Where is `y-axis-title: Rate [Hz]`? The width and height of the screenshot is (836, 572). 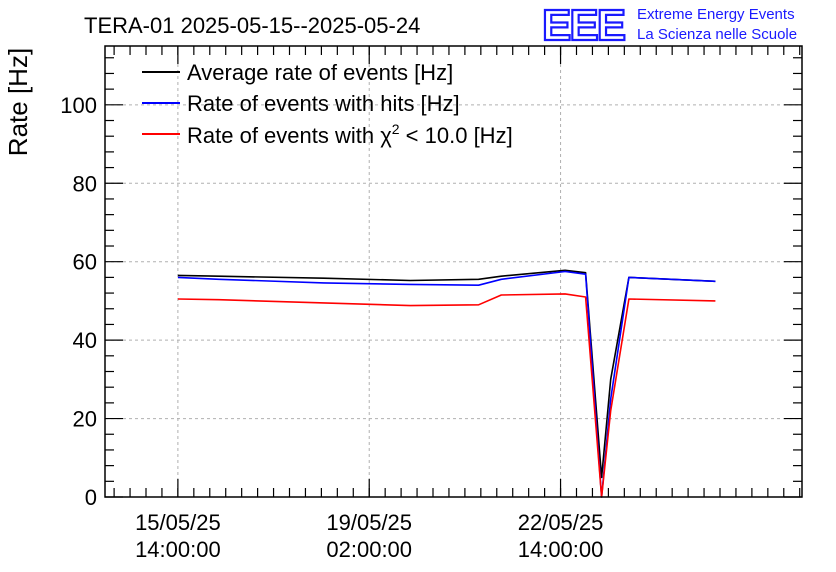
y-axis-title: Rate [Hz] is located at coordinates (18, 102).